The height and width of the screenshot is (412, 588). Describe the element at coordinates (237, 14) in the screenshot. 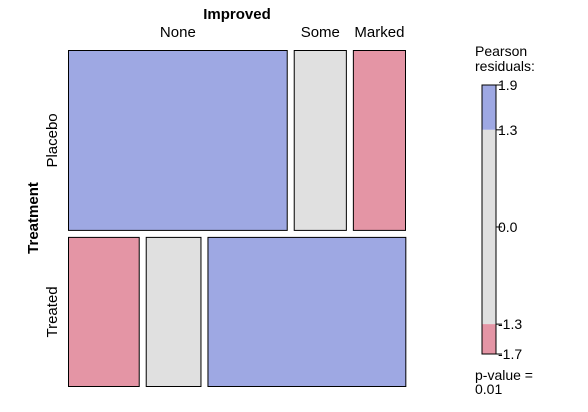

I see `column-variable-label: Improved` at that location.